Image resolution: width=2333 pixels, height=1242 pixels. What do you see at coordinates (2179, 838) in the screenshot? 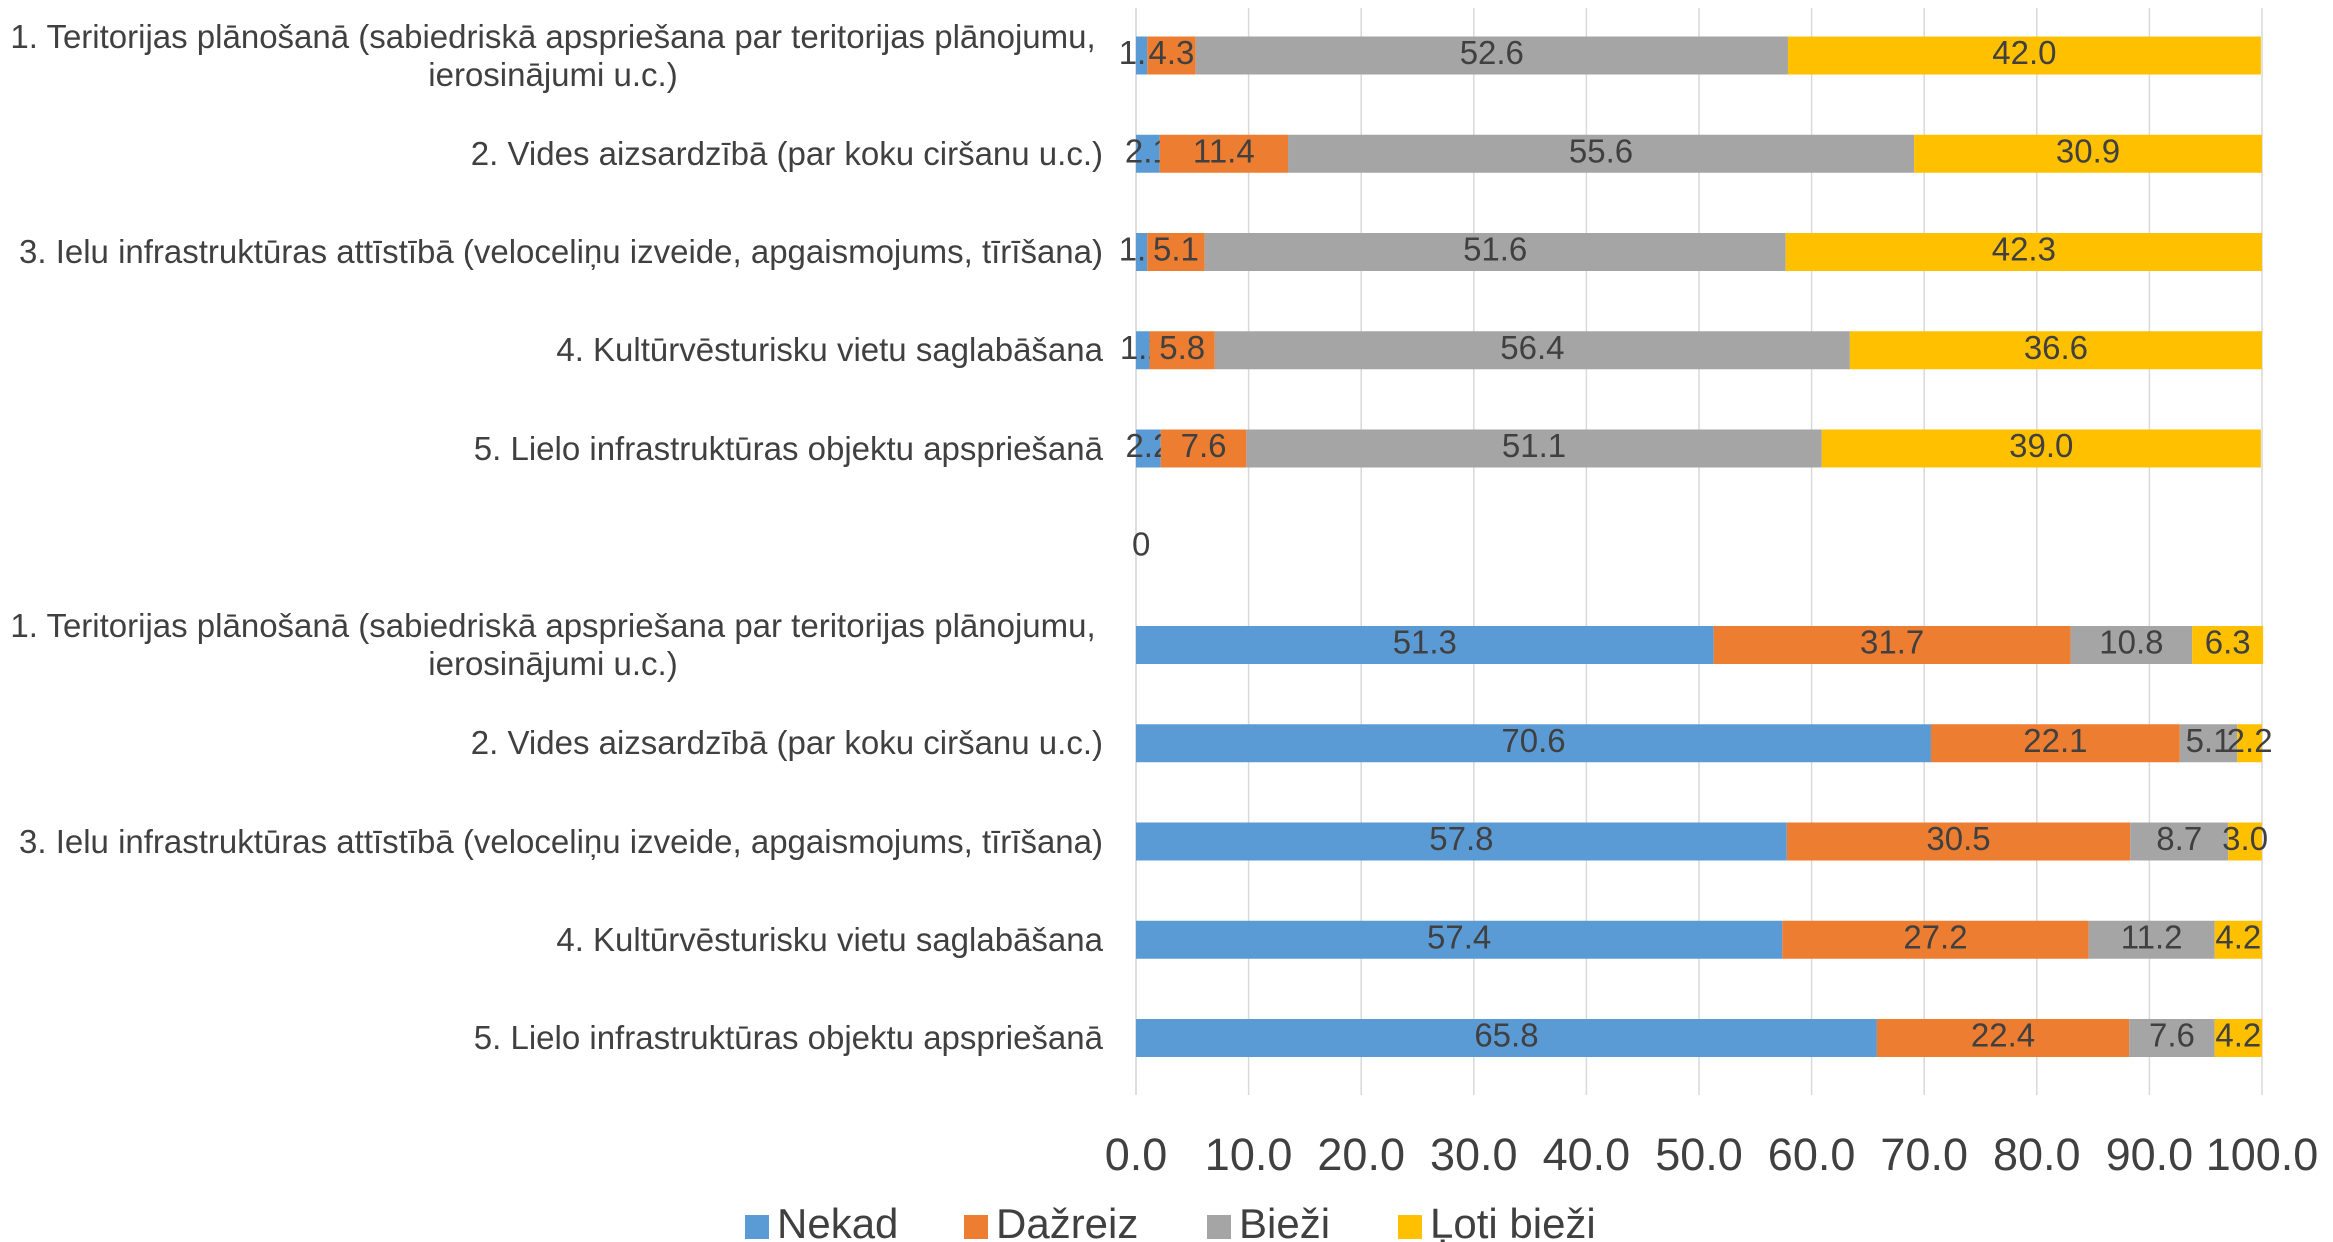
I see `data-label: 8.7` at bounding box center [2179, 838].